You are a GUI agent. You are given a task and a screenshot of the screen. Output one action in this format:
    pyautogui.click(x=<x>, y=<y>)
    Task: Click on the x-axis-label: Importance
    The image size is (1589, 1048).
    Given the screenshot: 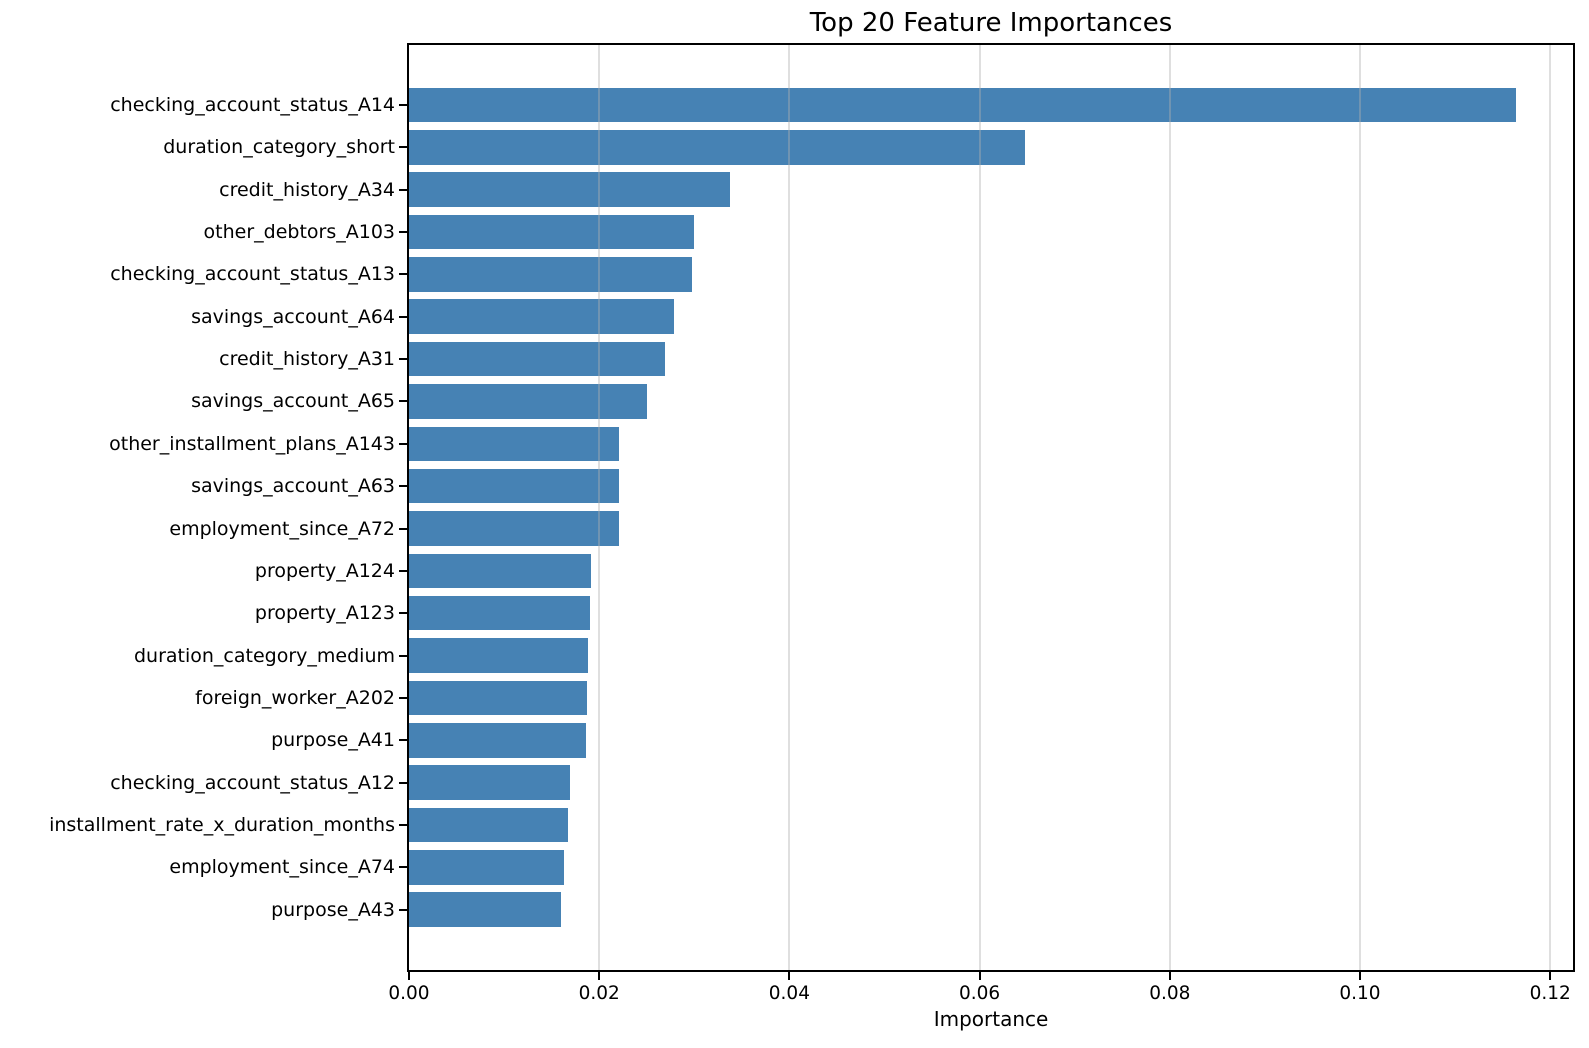 What is the action you would take?
    pyautogui.click(x=991, y=1019)
    